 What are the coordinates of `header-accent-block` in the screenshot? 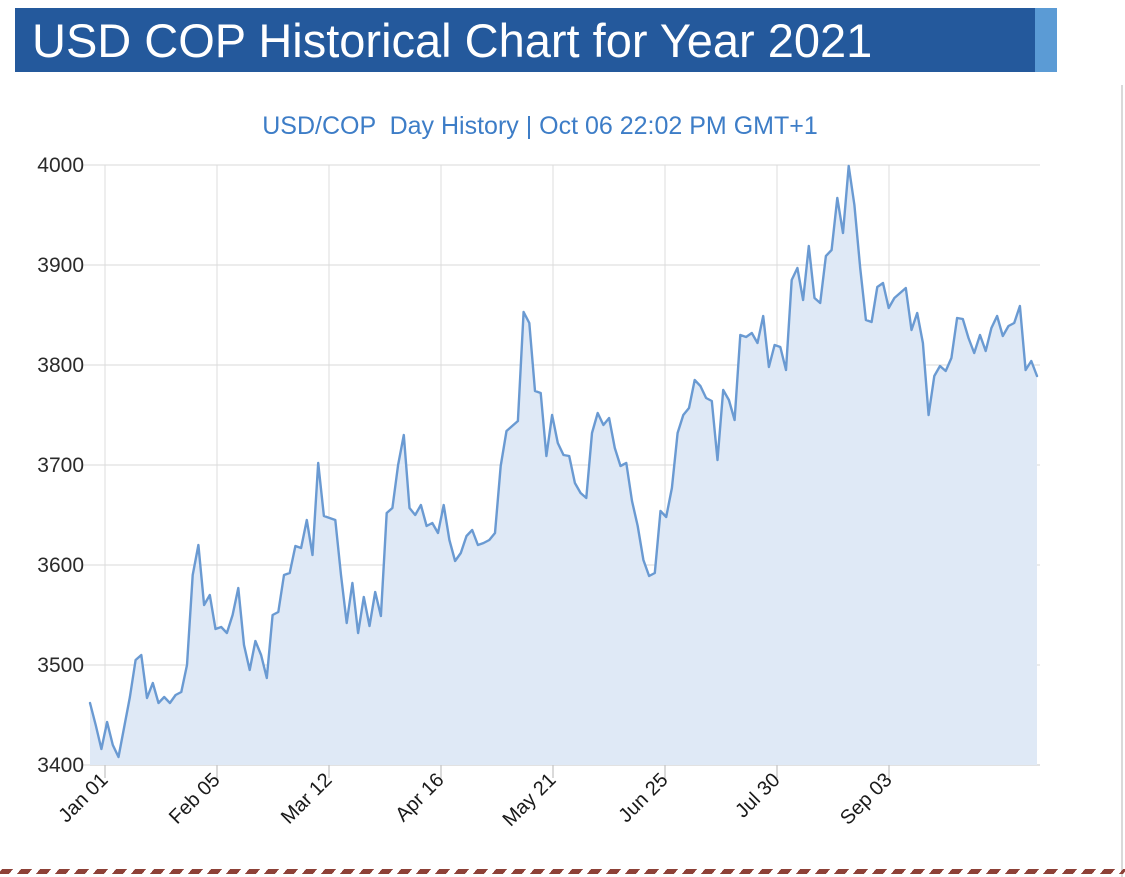 It's located at (1046, 40).